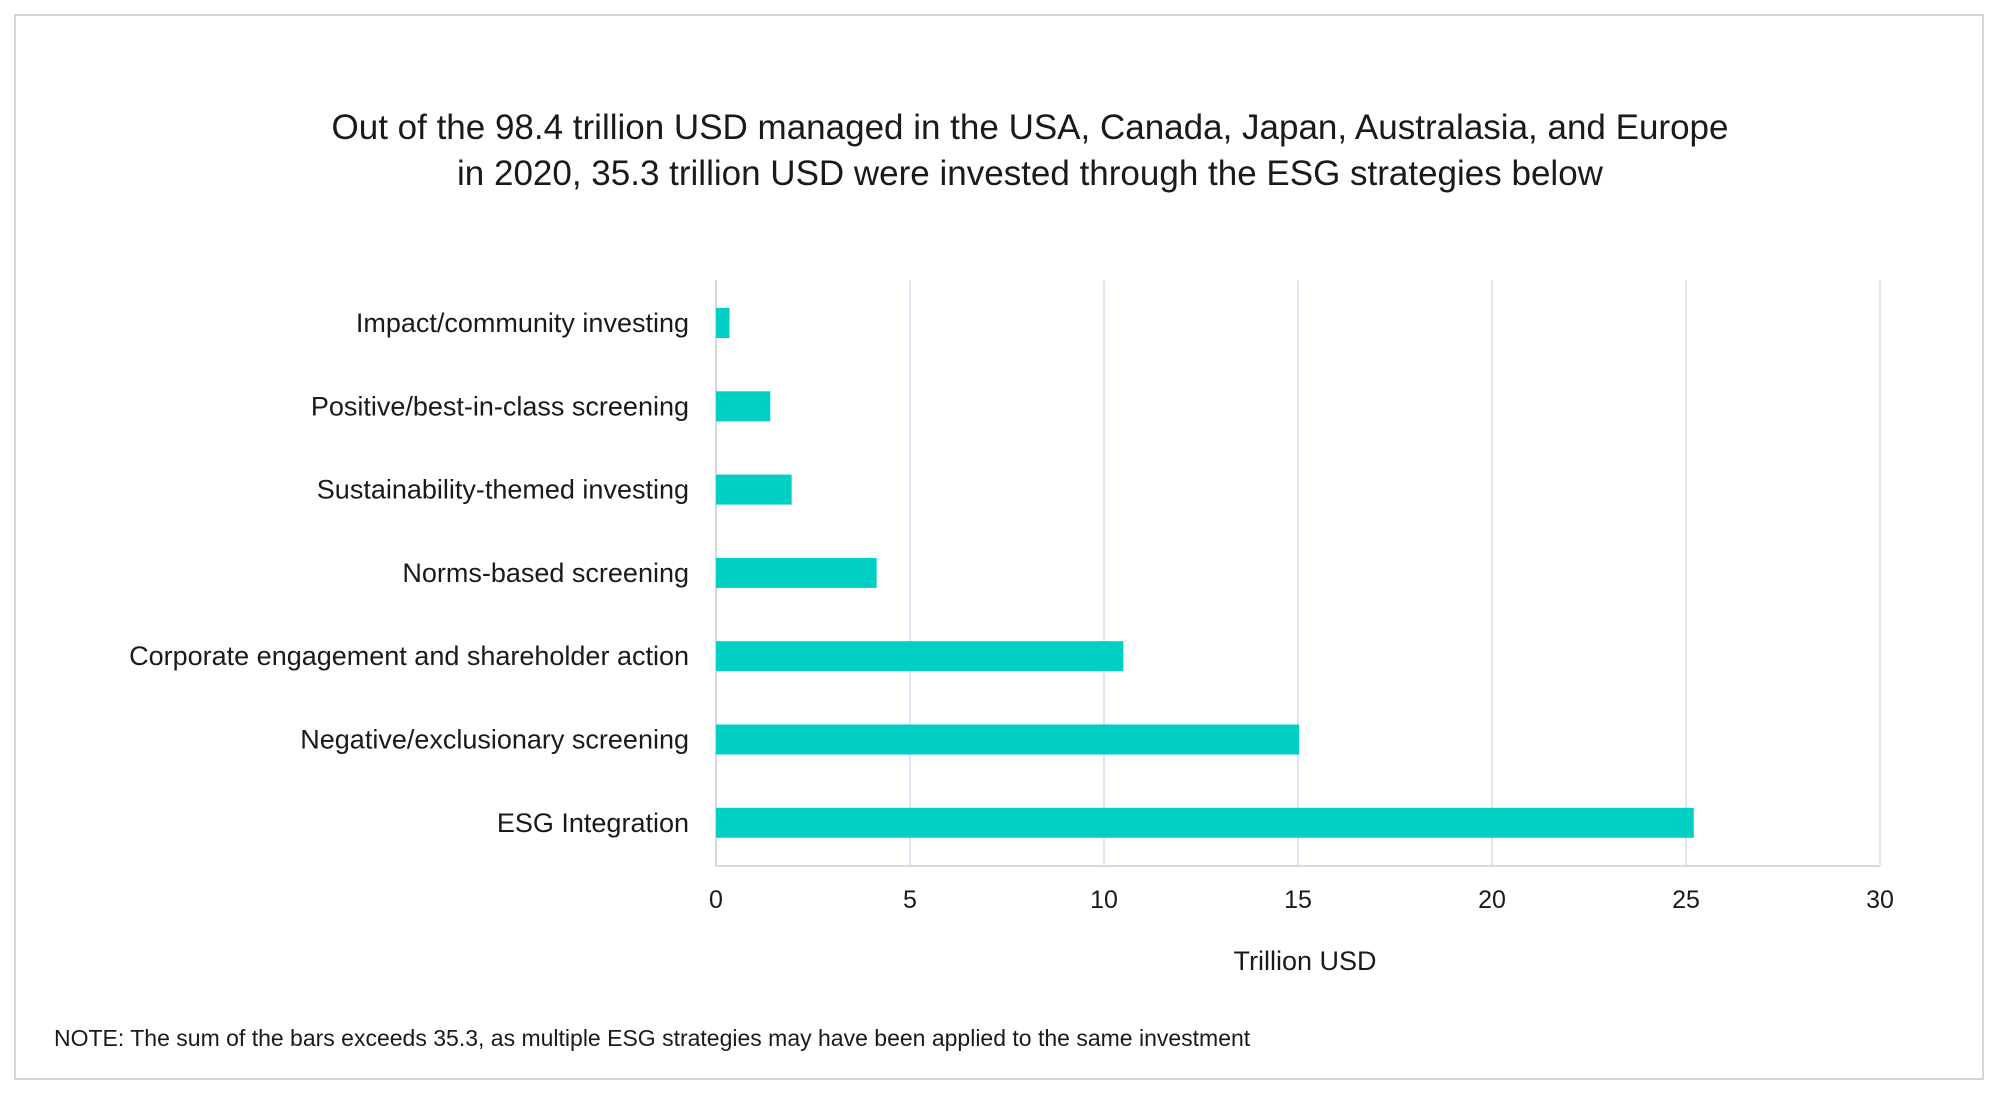 The image size is (2000, 1093). Describe the element at coordinates (494, 740) in the screenshot. I see `category-label: Negative/exclusionary screening` at that location.